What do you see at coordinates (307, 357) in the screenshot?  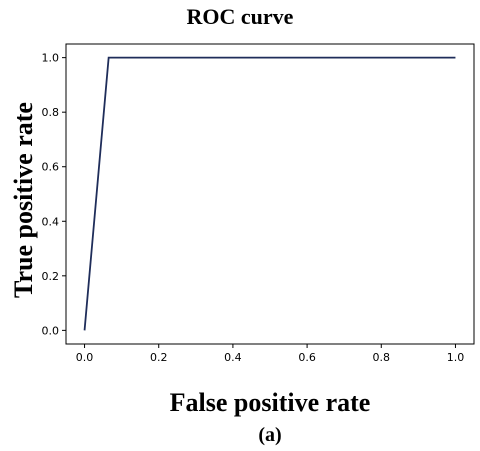 I see `x-tick-label: 0.6` at bounding box center [307, 357].